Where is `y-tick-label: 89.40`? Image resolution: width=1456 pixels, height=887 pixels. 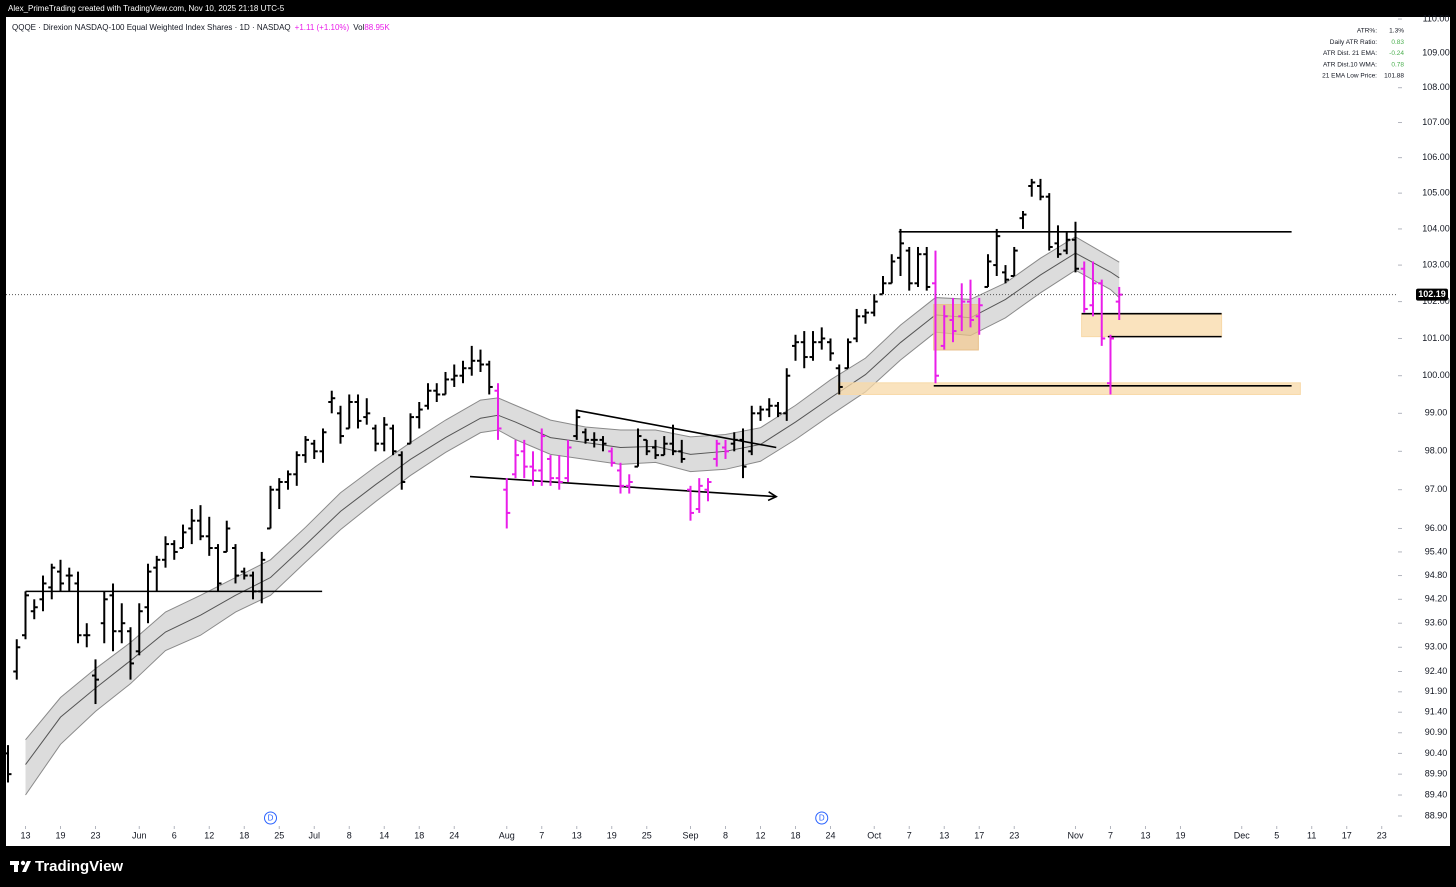
y-tick-label: 89.40 is located at coordinates (1436, 794).